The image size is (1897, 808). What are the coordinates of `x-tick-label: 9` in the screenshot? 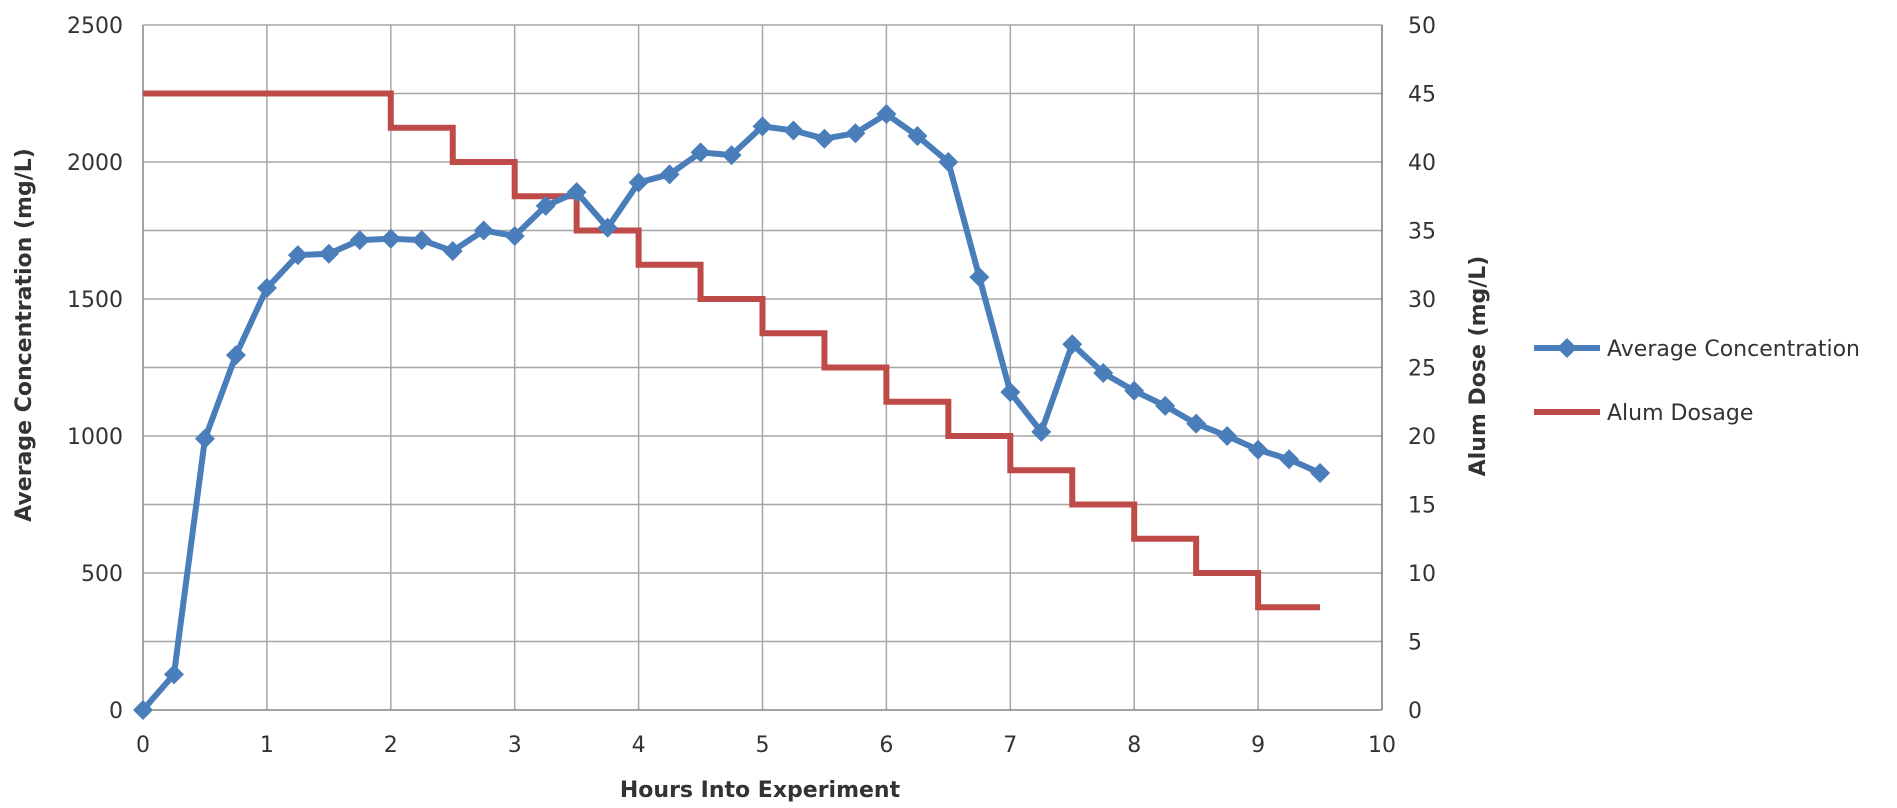 It's located at (1258, 745).